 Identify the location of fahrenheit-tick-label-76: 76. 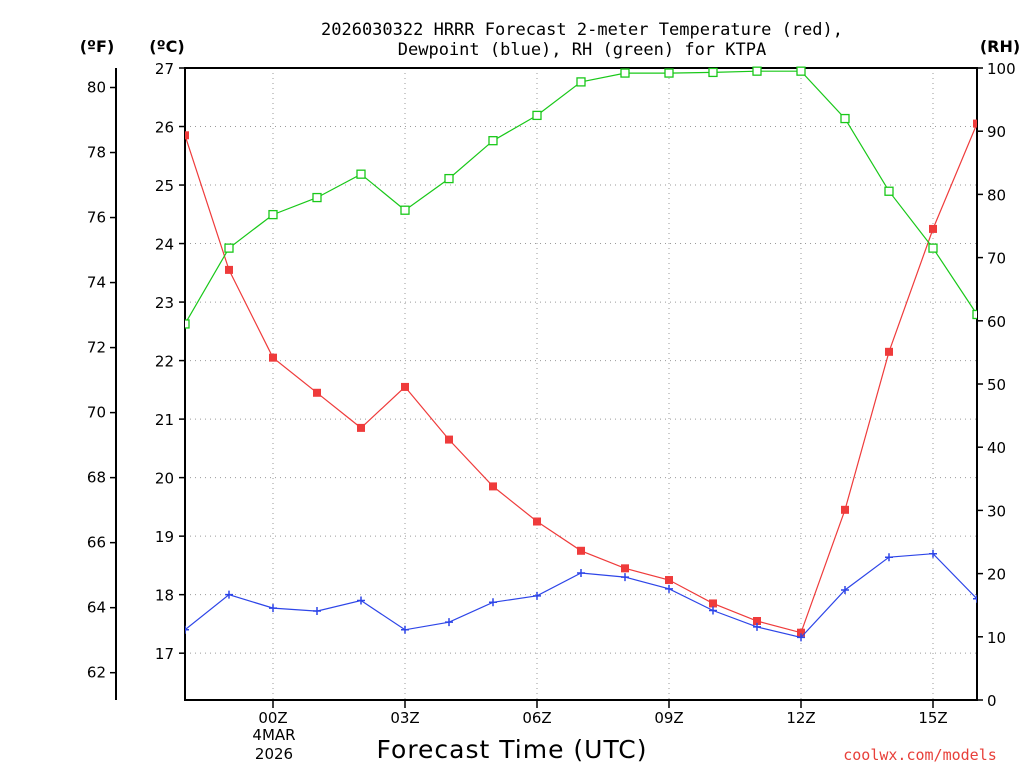
(96, 218).